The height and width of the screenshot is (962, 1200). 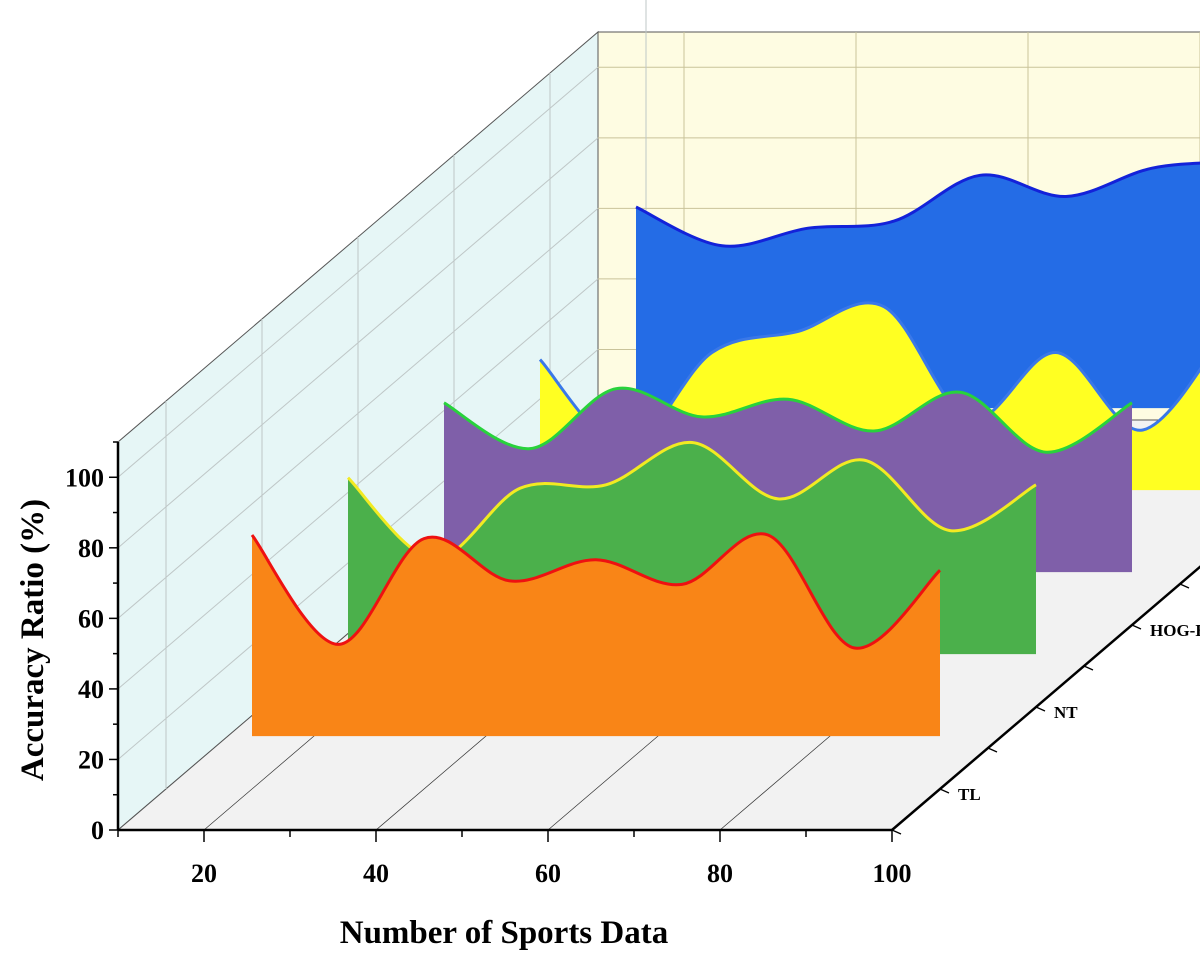 I want to click on x-tick-label: 80, so click(x=720, y=873).